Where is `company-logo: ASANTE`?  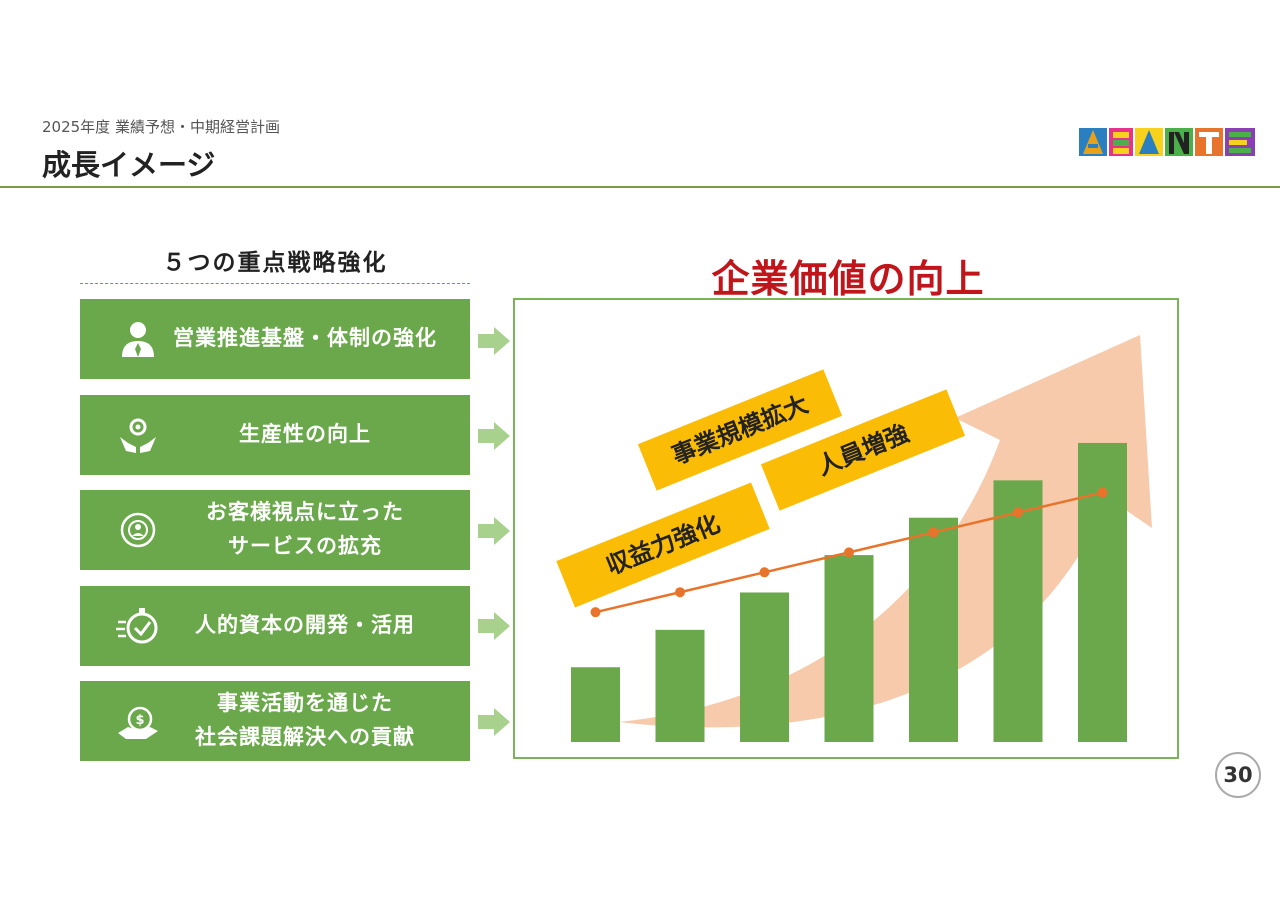 company-logo: ASANTE is located at coordinates (1169, 142).